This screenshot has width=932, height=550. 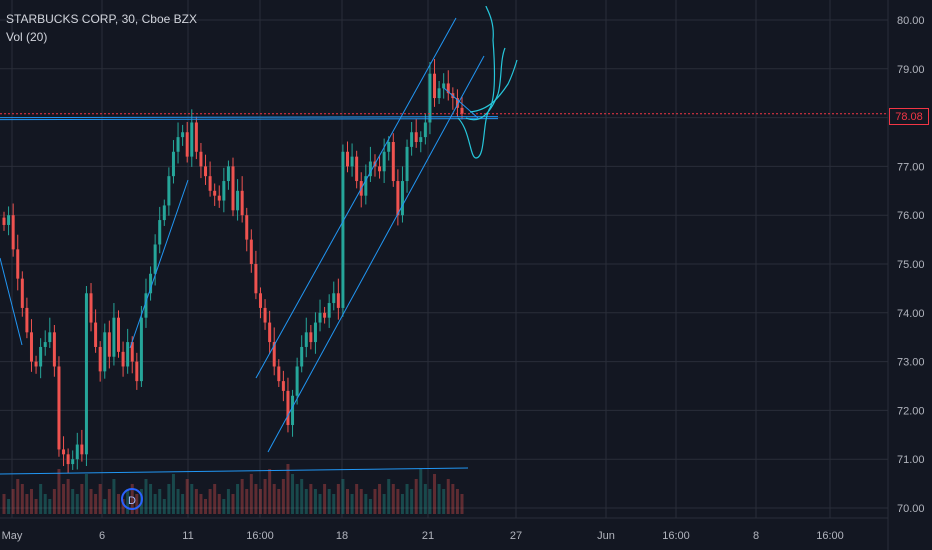 I want to click on time-axis: May 6 11 16:00 18 21 27 Jun 16:00 8 16:00, so click(x=444, y=529).